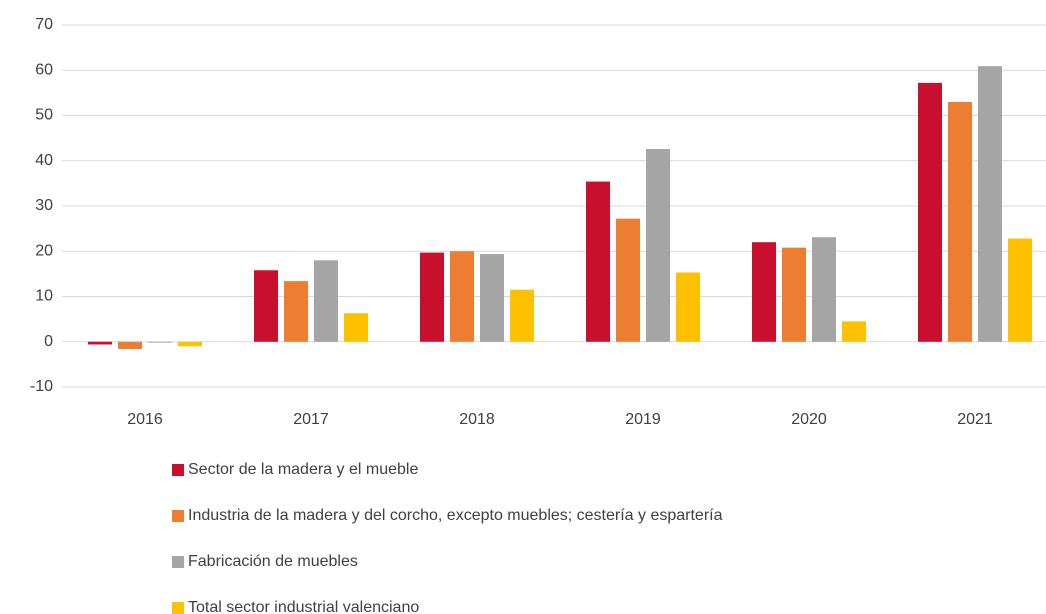 The width and height of the screenshot is (1046, 614). I want to click on y-tick-label: 0, so click(48, 341).